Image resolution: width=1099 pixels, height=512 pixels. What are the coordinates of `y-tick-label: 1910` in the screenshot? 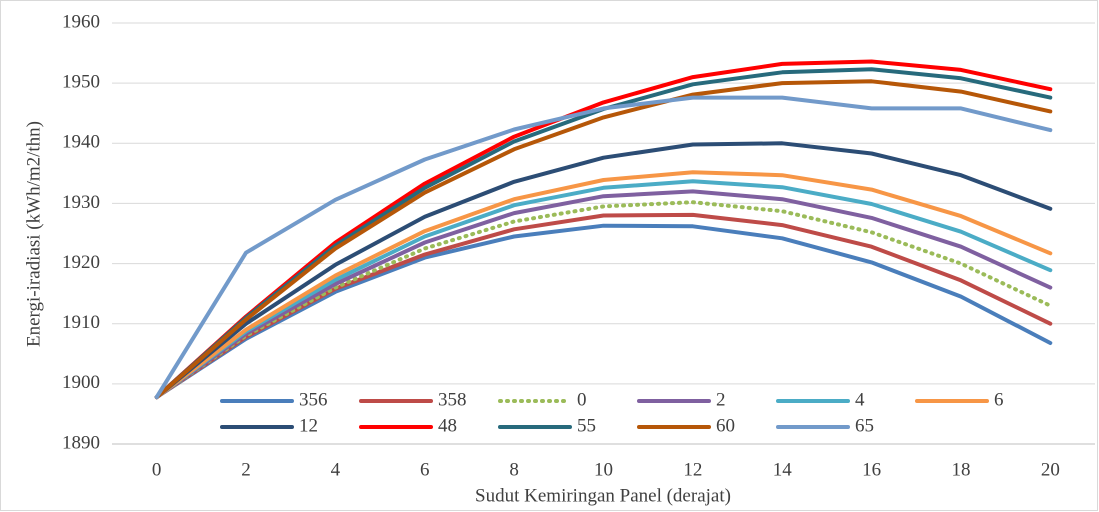 It's located at (81, 322).